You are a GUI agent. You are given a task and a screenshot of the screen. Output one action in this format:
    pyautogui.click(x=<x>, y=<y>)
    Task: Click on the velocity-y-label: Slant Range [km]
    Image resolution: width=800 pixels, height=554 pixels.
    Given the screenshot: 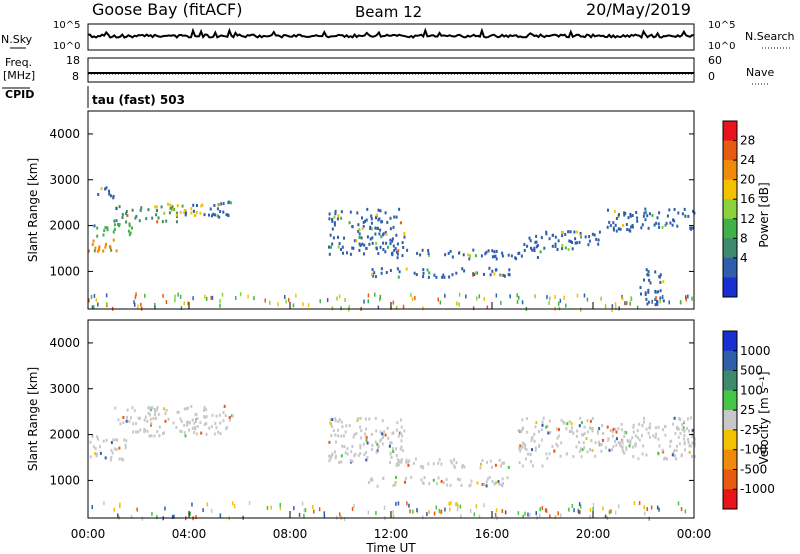 What is the action you would take?
    pyautogui.click(x=33, y=419)
    